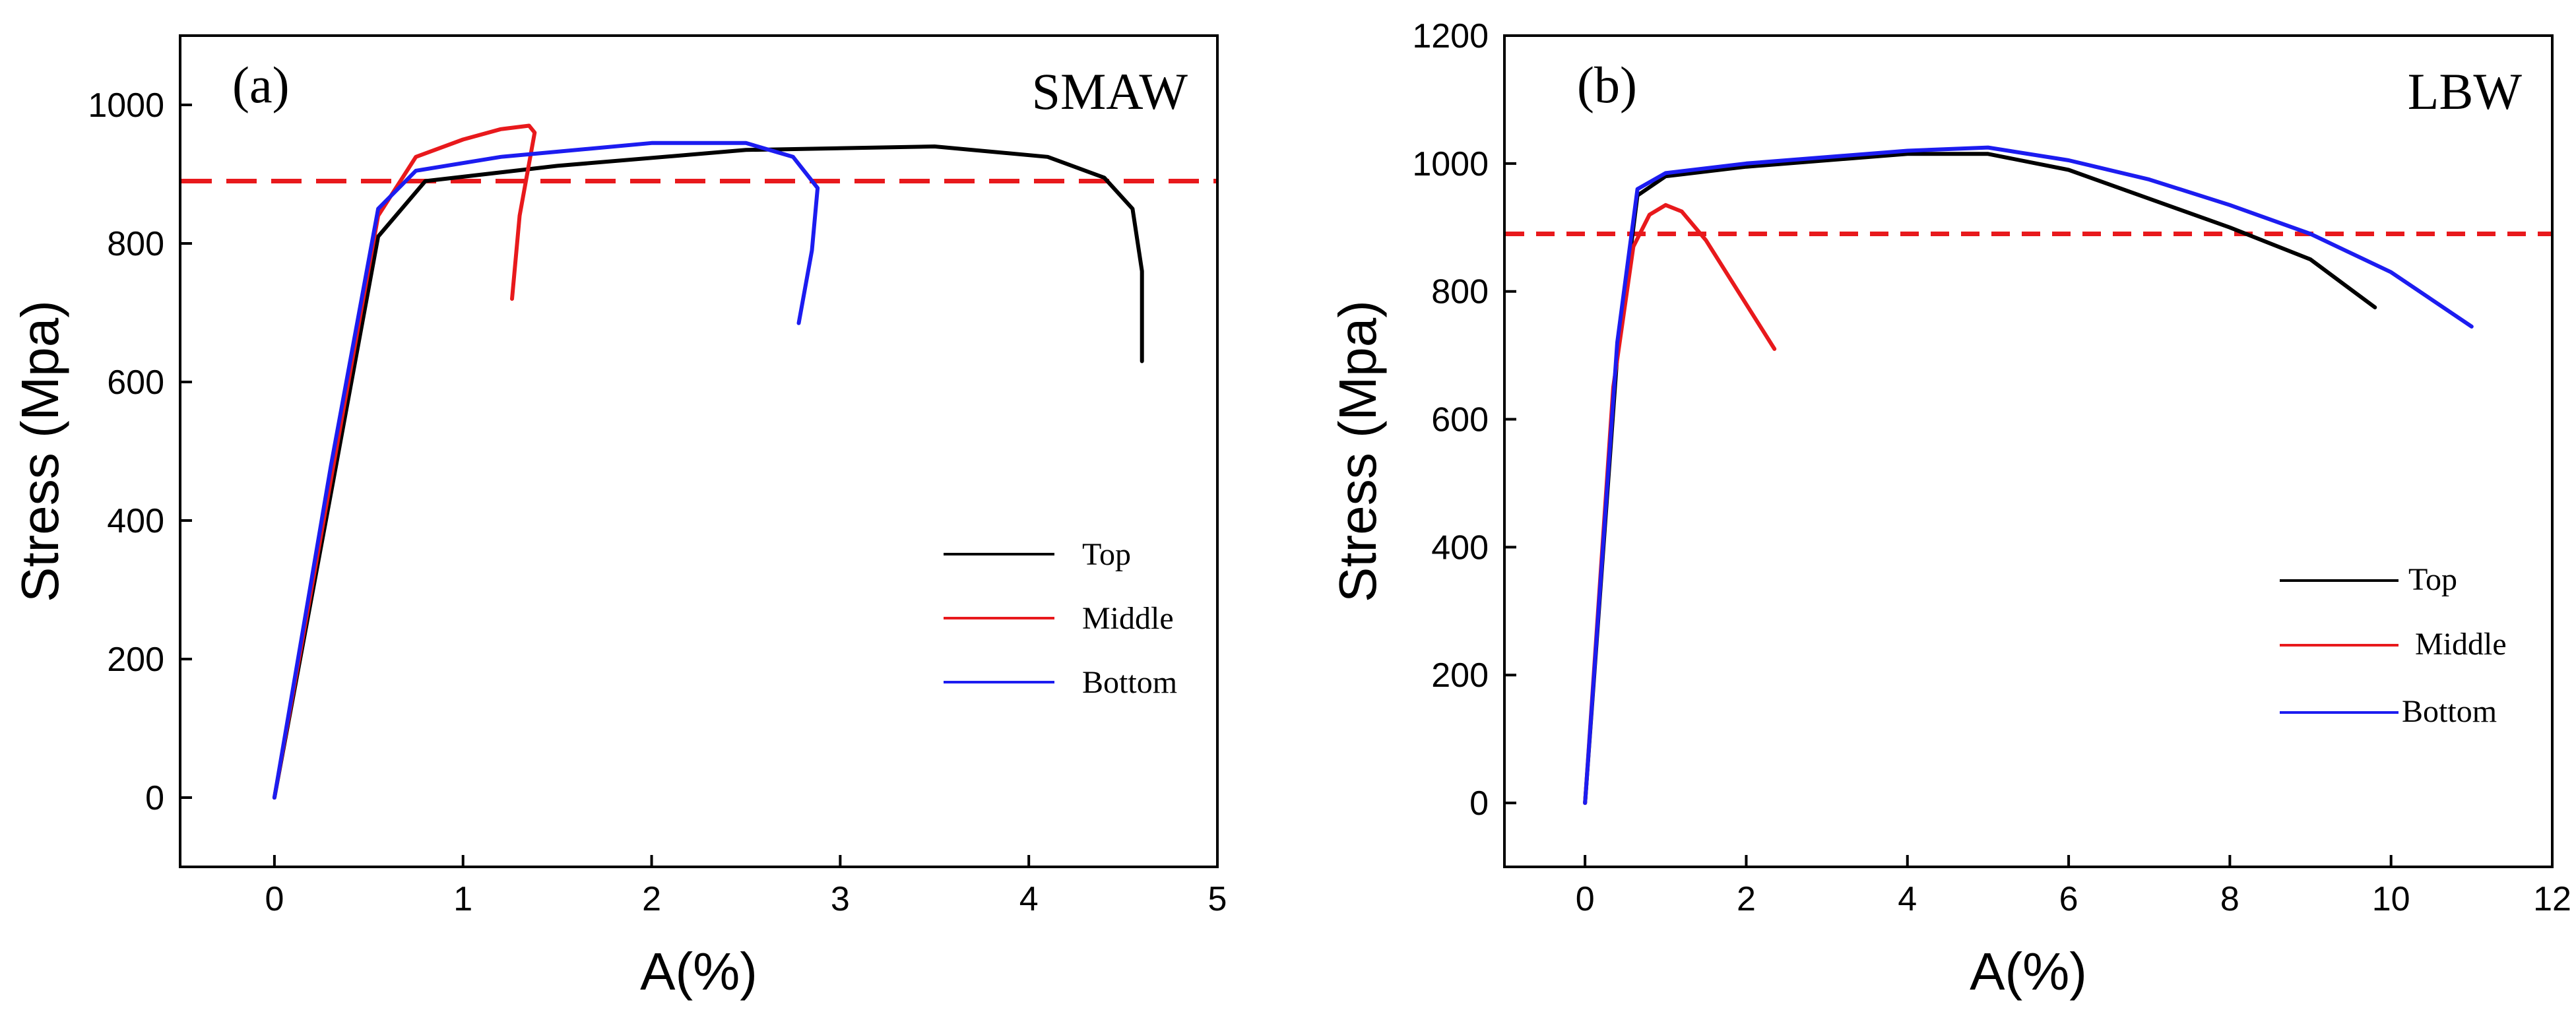 Image resolution: width=2576 pixels, height=1012 pixels. I want to click on panel-b-title: LBW, so click(2465, 91).